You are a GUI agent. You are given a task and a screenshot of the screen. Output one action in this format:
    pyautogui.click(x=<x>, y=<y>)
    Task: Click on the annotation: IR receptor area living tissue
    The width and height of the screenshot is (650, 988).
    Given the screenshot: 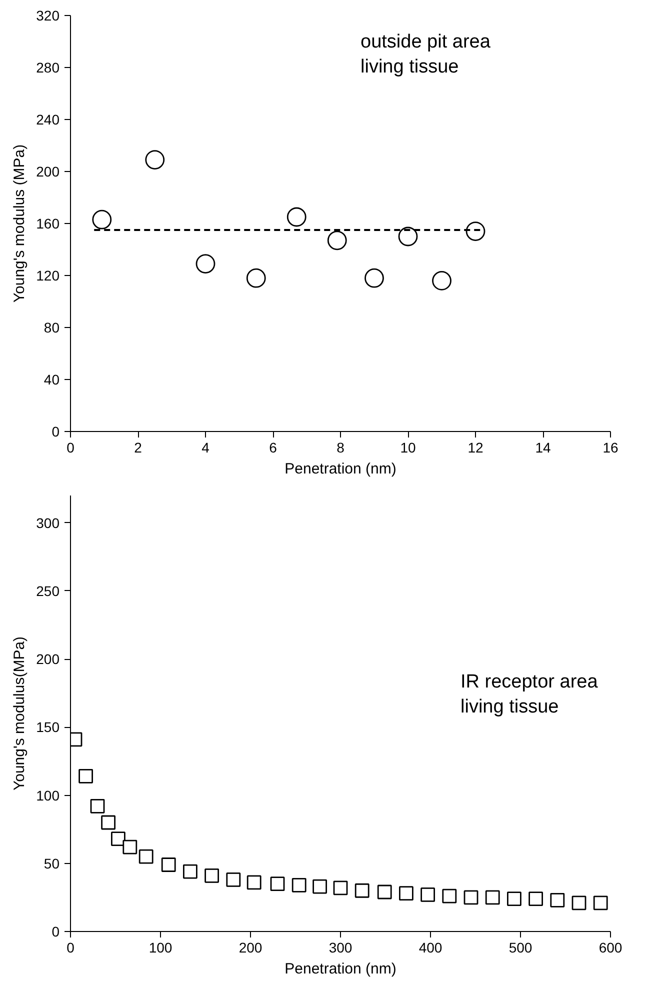 What is the action you would take?
    pyautogui.click(x=529, y=695)
    